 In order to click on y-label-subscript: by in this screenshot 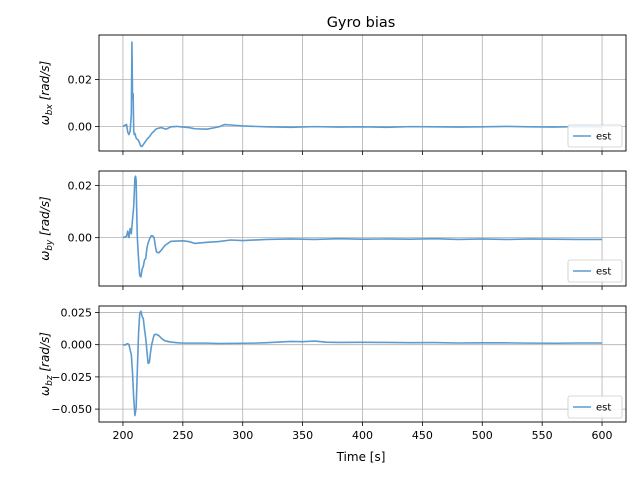, I will do `click(50, 245)`.